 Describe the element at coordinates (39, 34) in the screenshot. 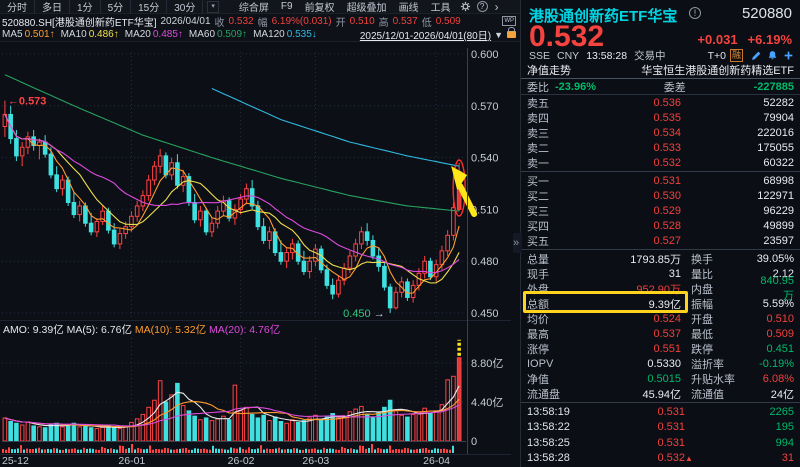

I see `ma-value: 0.501↑` at that location.